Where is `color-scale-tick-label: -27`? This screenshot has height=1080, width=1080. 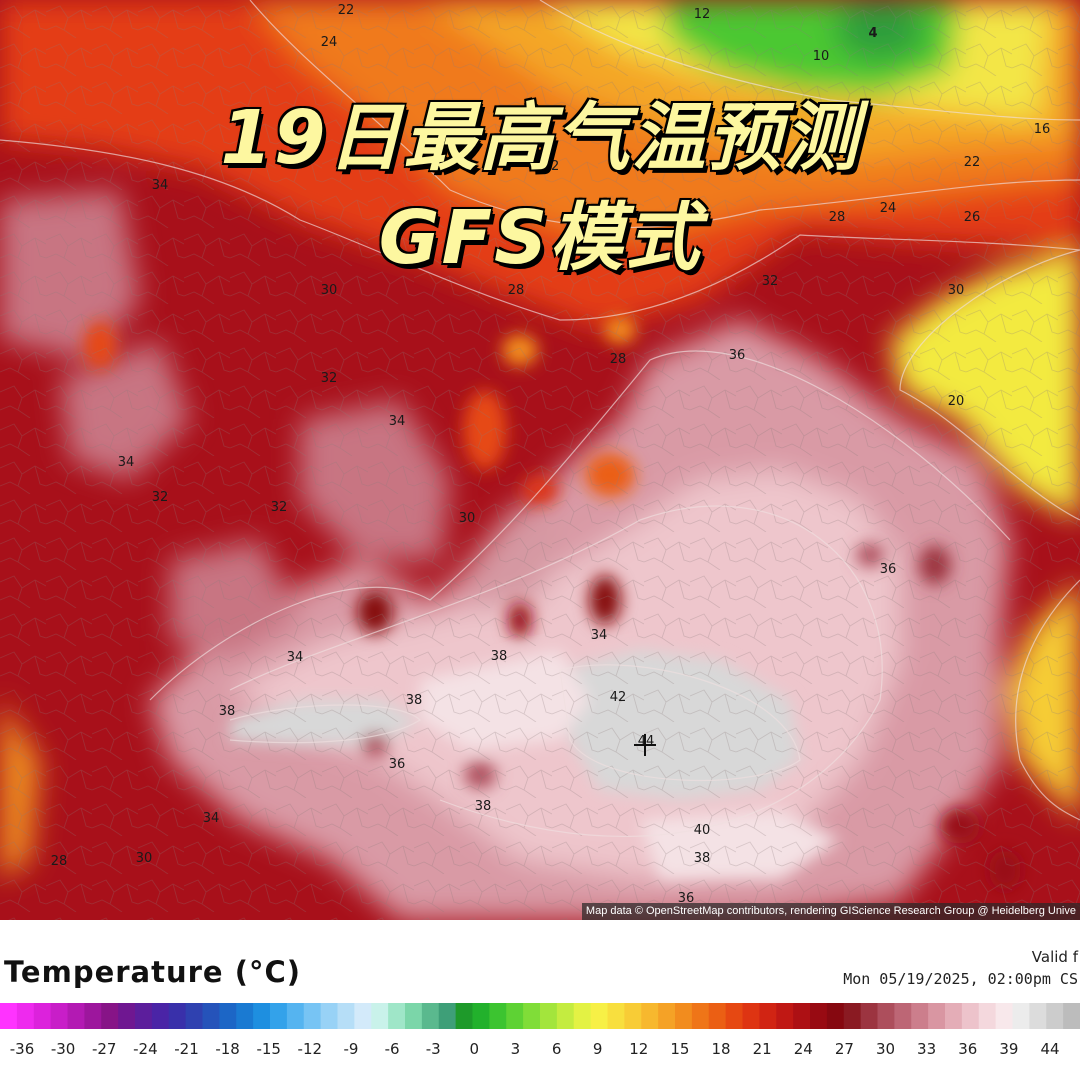 color-scale-tick-label: -27 is located at coordinates (104, 1049).